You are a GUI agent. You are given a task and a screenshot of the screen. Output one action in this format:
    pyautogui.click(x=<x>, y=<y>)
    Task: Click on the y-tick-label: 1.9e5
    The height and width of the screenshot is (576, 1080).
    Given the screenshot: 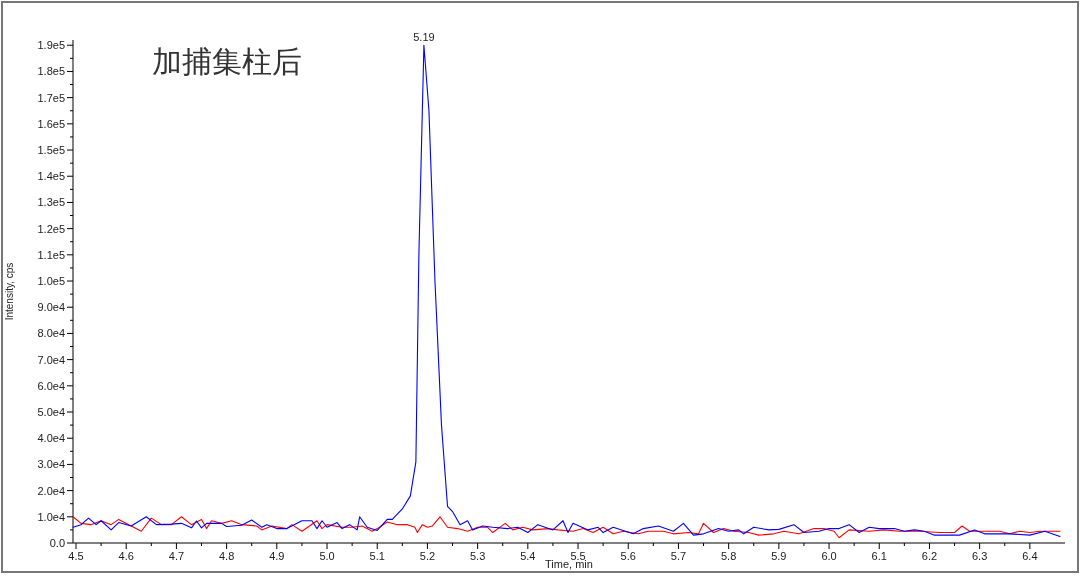 What is the action you would take?
    pyautogui.click(x=51, y=45)
    